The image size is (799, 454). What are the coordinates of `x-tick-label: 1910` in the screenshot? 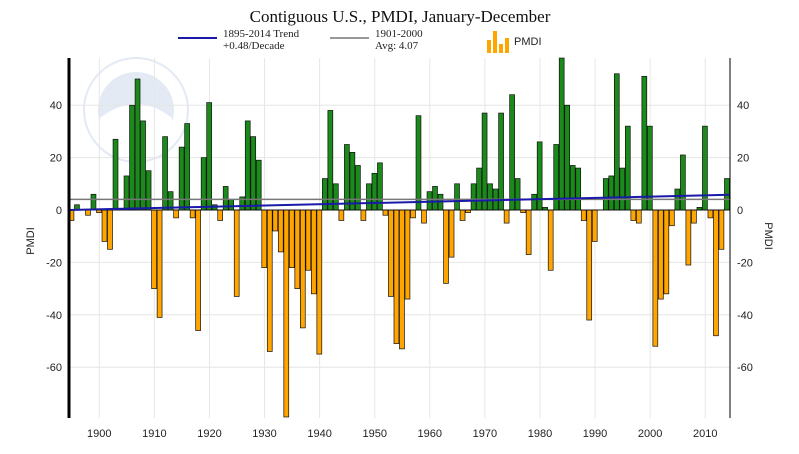 It's located at (154, 434).